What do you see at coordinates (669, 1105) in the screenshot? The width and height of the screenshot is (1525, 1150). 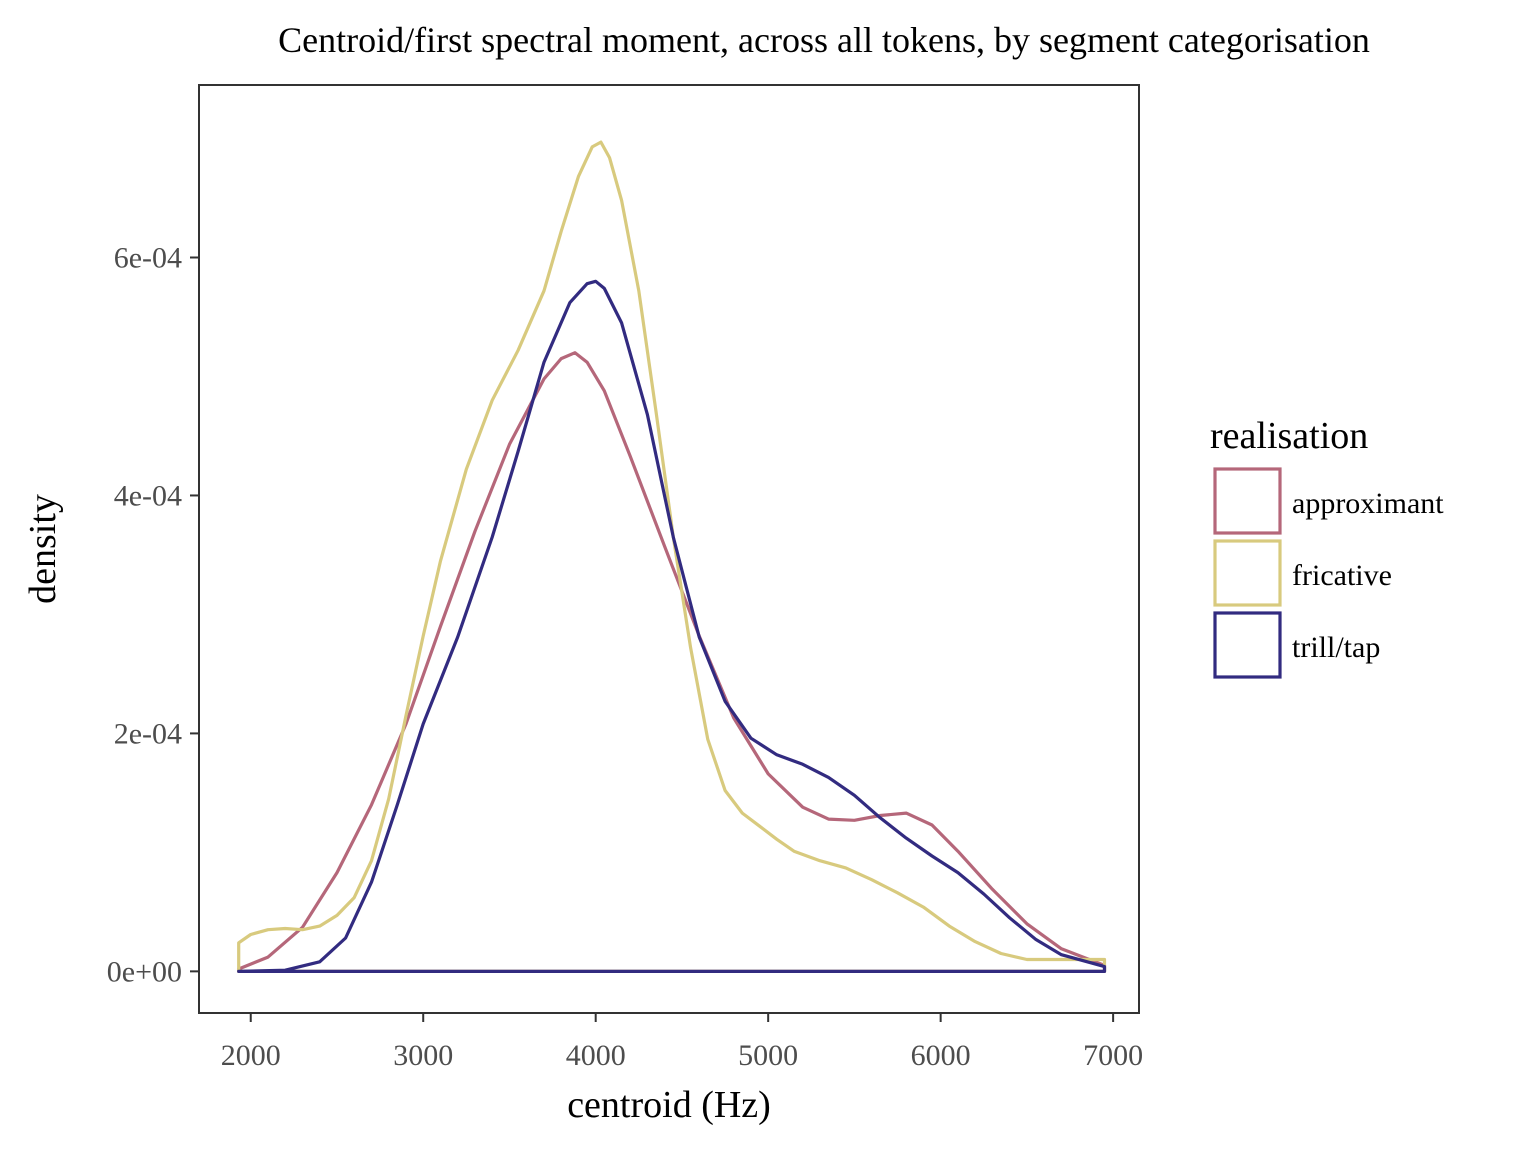 I see `x-axis-title: centroid (Hz)` at bounding box center [669, 1105].